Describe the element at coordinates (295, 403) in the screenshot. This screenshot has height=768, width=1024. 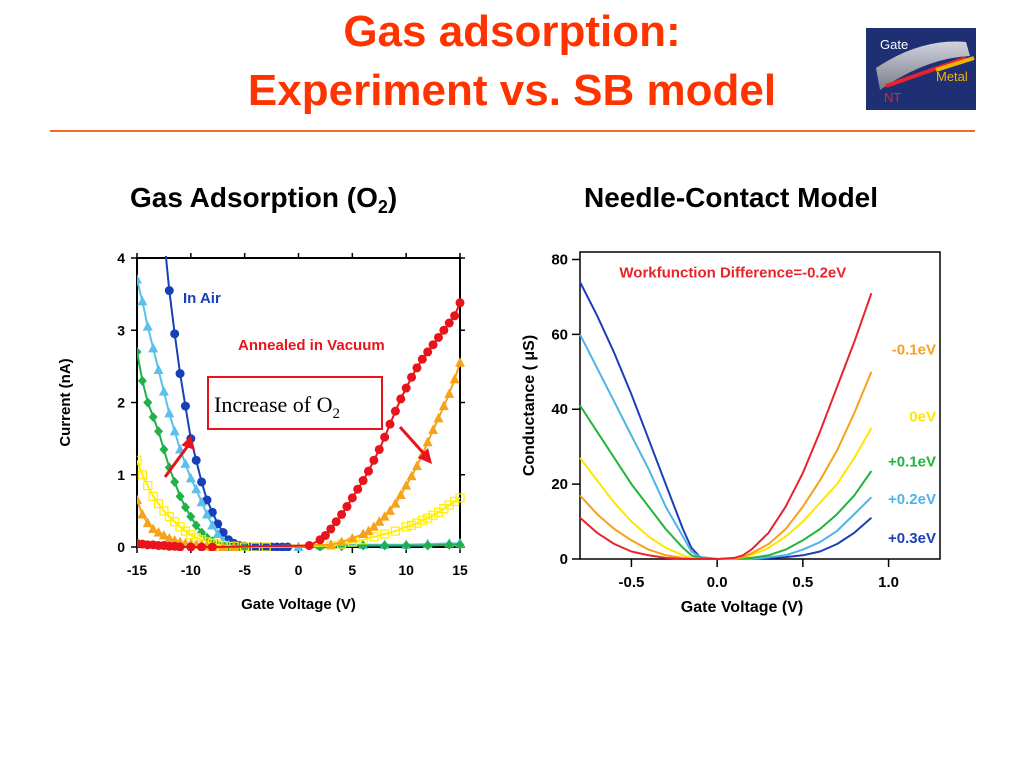
I see `increase-o2-box` at that location.